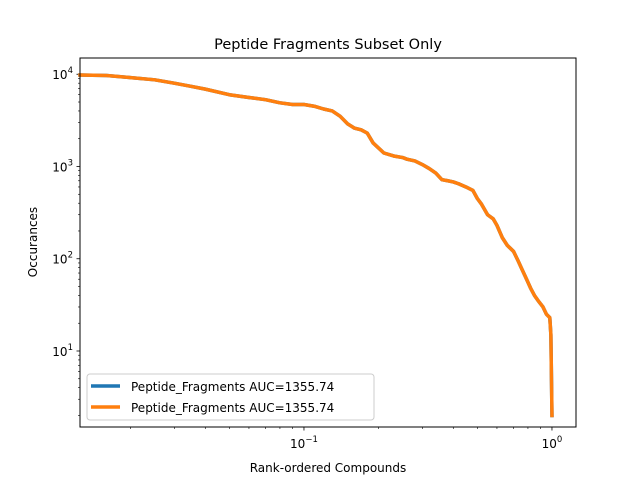  What do you see at coordinates (328, 468) in the screenshot?
I see `x-axis-label: Rank-ordered Compounds` at bounding box center [328, 468].